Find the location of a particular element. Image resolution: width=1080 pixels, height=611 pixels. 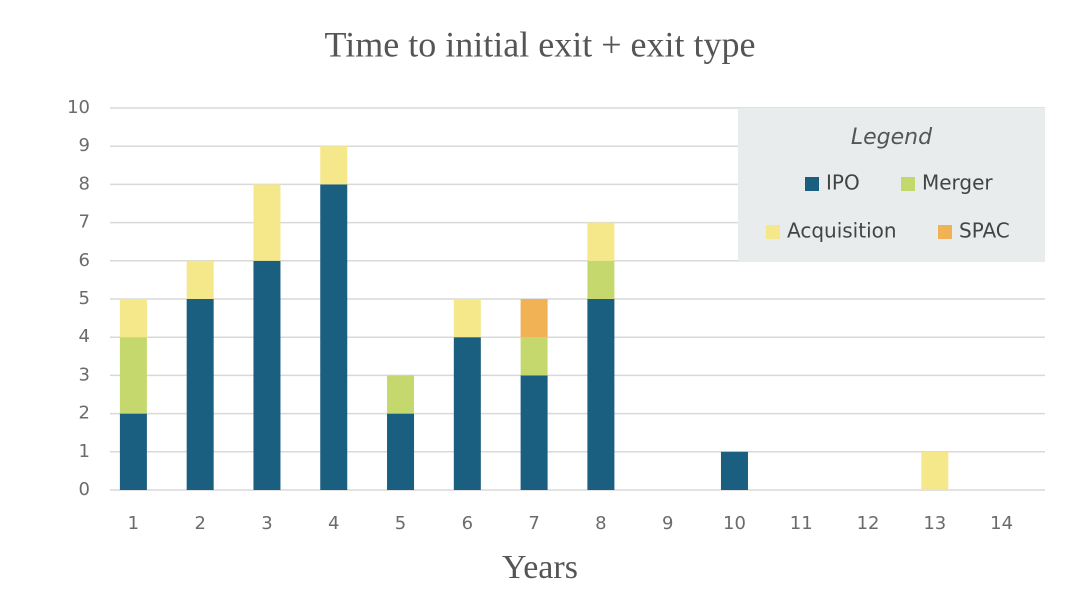

x-tick-label: 14 is located at coordinates (1001, 523).